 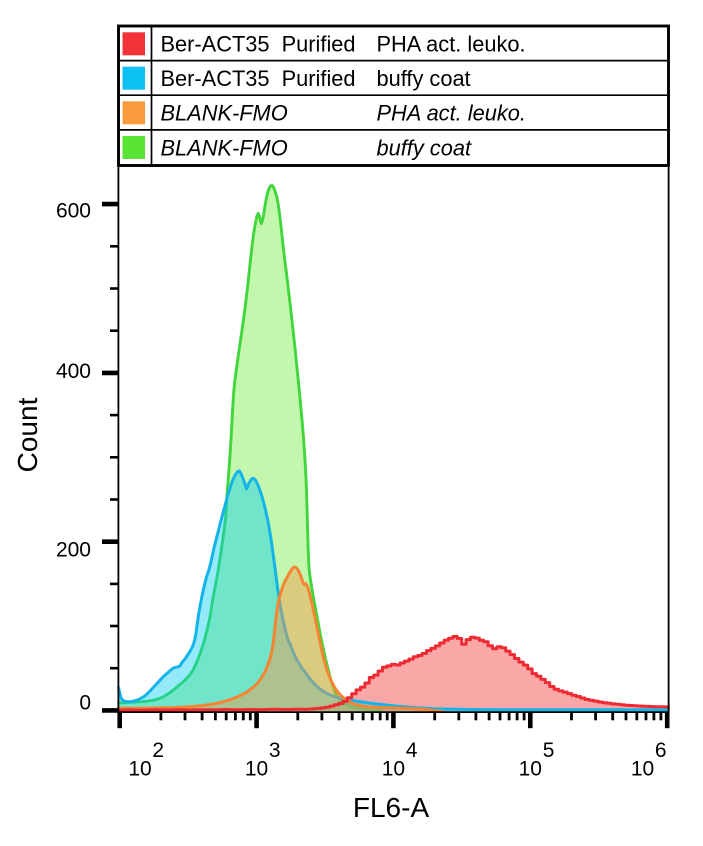 What do you see at coordinates (158, 750) in the screenshot?
I see `svg-text: 2` at bounding box center [158, 750].